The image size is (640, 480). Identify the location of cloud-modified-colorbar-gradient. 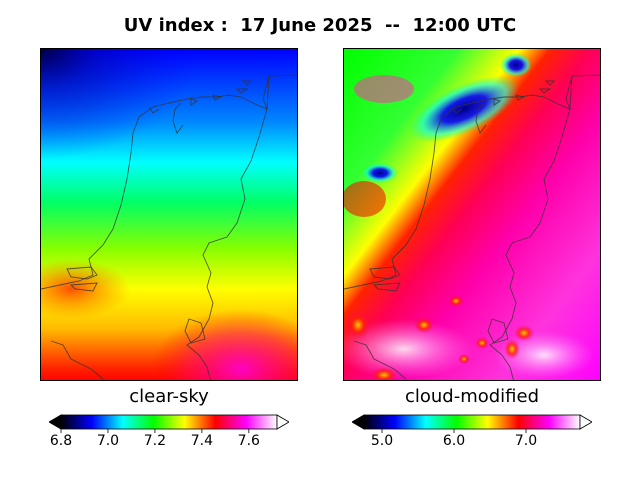
(472, 422).